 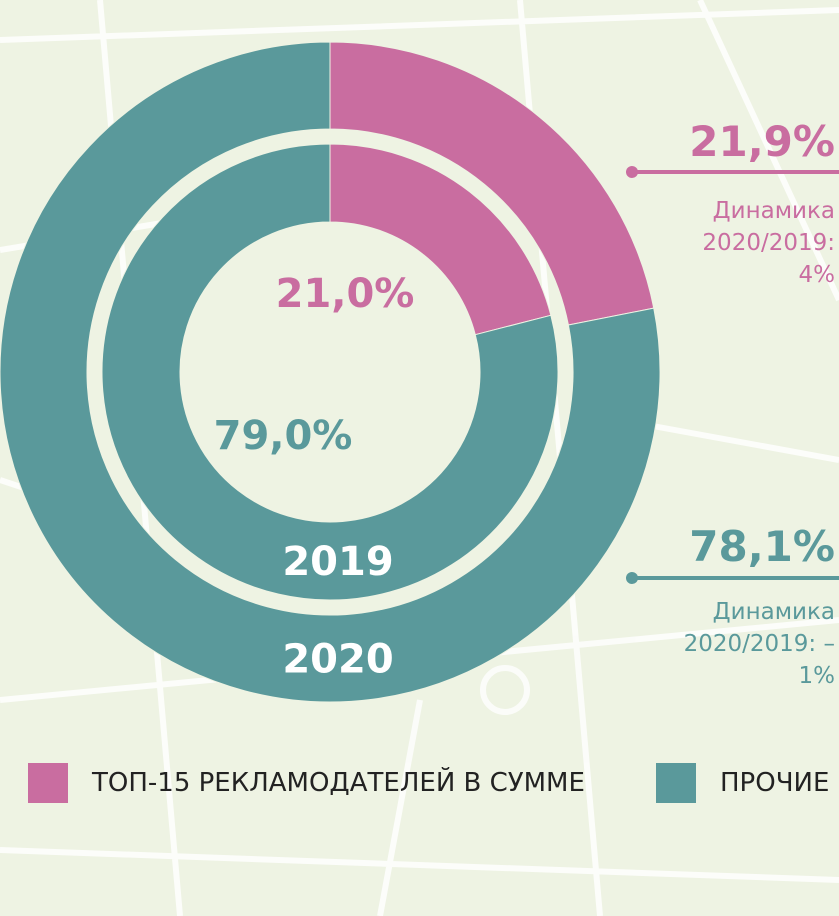 What do you see at coordinates (775, 783) in the screenshot?
I see `legend-label: ПРОЧИЕ` at bounding box center [775, 783].